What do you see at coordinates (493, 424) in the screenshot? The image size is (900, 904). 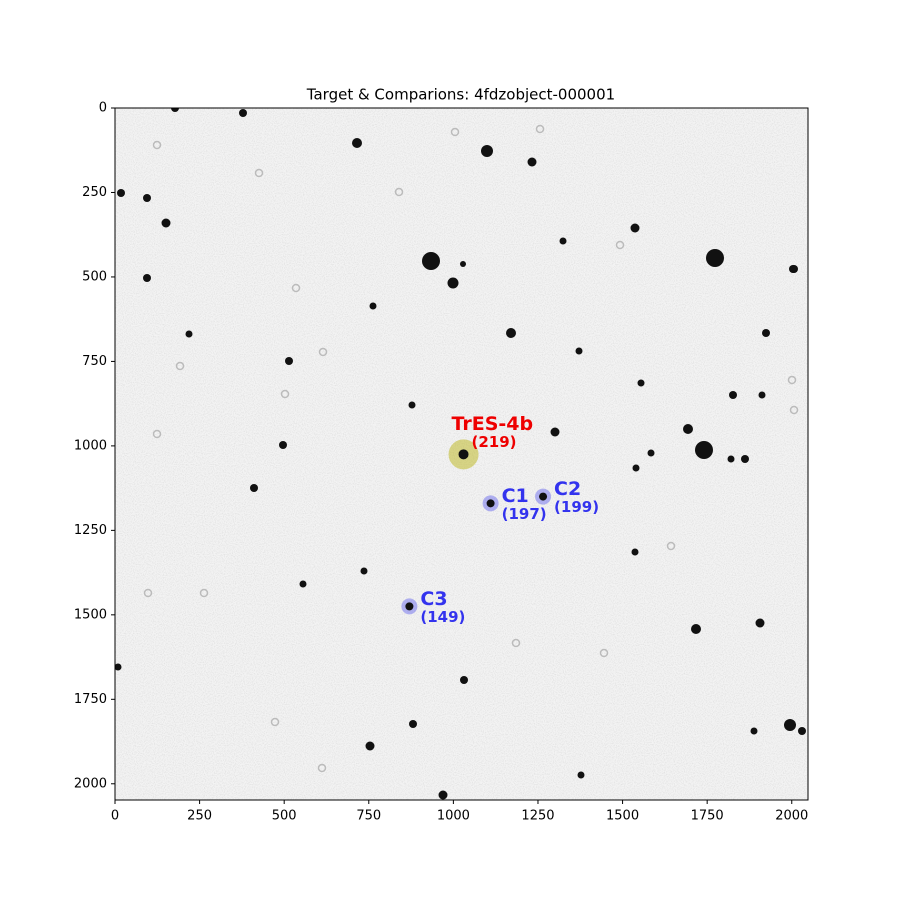 I see `marker-label: TrES-4b` at bounding box center [493, 424].